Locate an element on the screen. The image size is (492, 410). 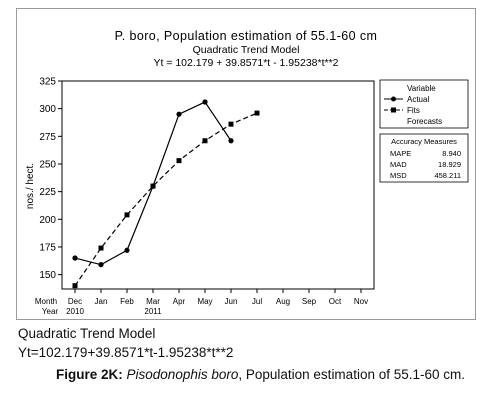
y-tick-label-1: 175 is located at coordinates (47, 247).